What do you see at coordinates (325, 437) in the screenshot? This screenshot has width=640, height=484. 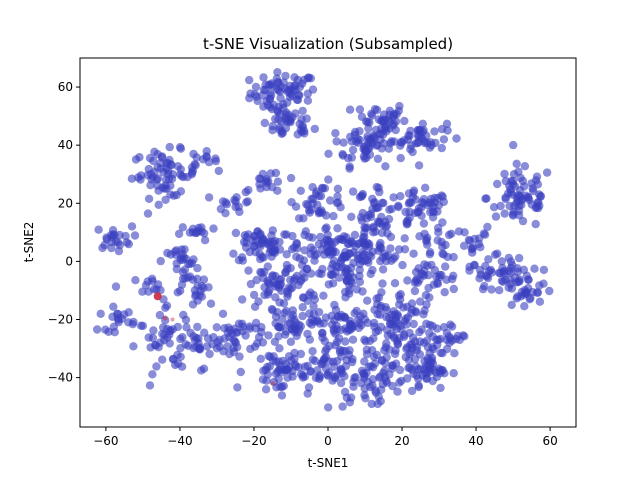 I see `x-axis-ticks: −60 −40 −20 0 20 40 60` at bounding box center [325, 437].